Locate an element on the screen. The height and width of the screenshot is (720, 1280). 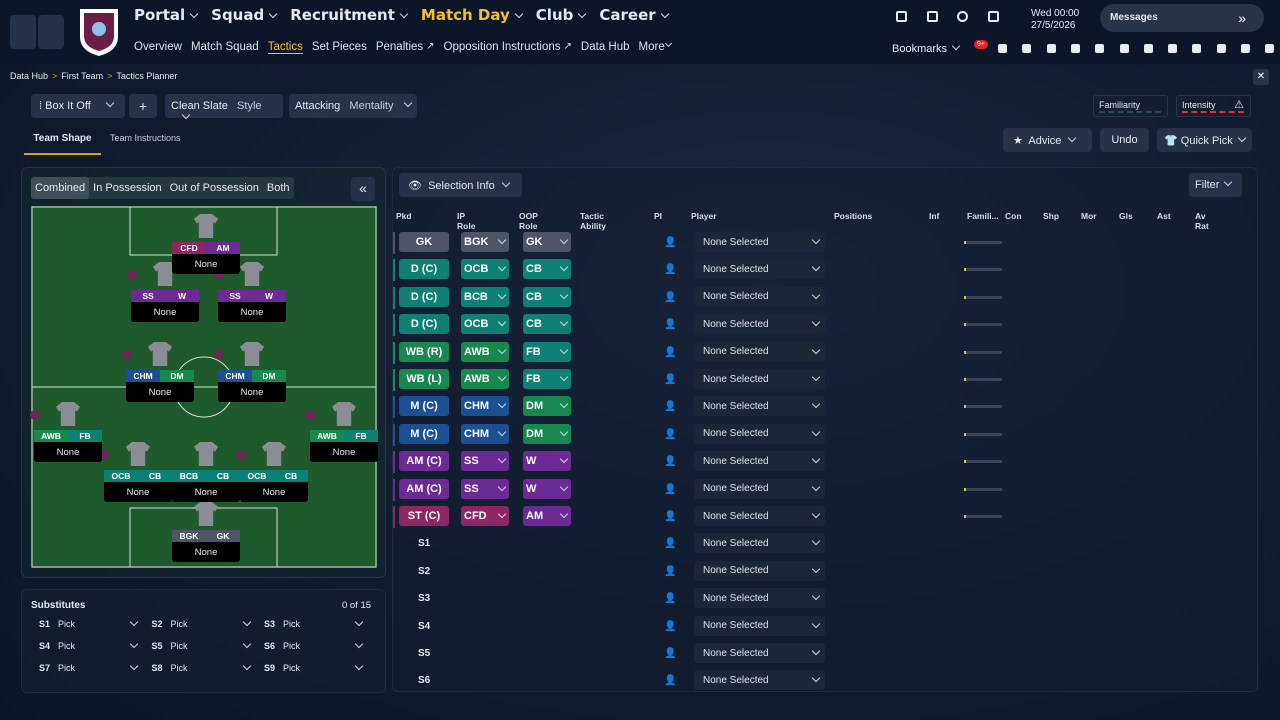
advice-button: ★ Advice is located at coordinates (1047, 140).